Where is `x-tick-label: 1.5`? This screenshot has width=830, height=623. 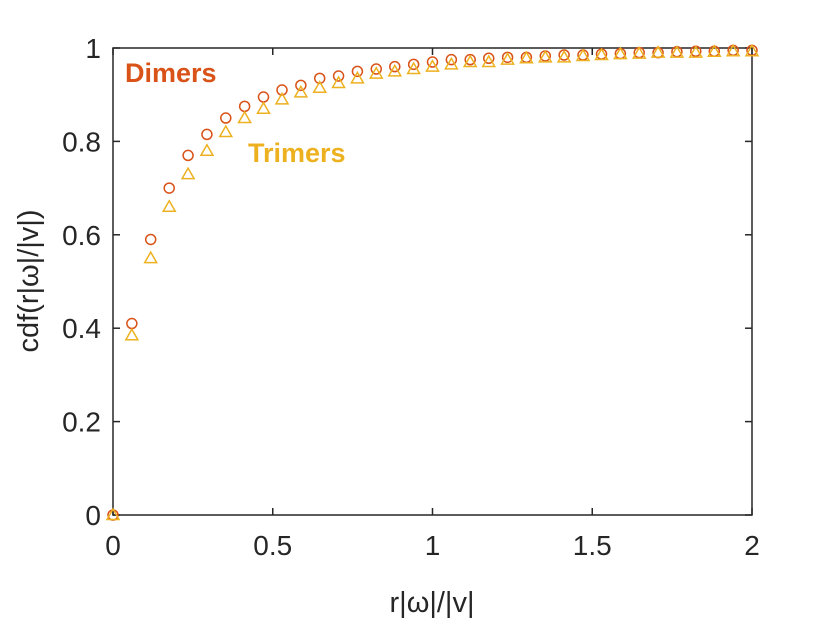 x-tick-label: 1.5 is located at coordinates (592, 545).